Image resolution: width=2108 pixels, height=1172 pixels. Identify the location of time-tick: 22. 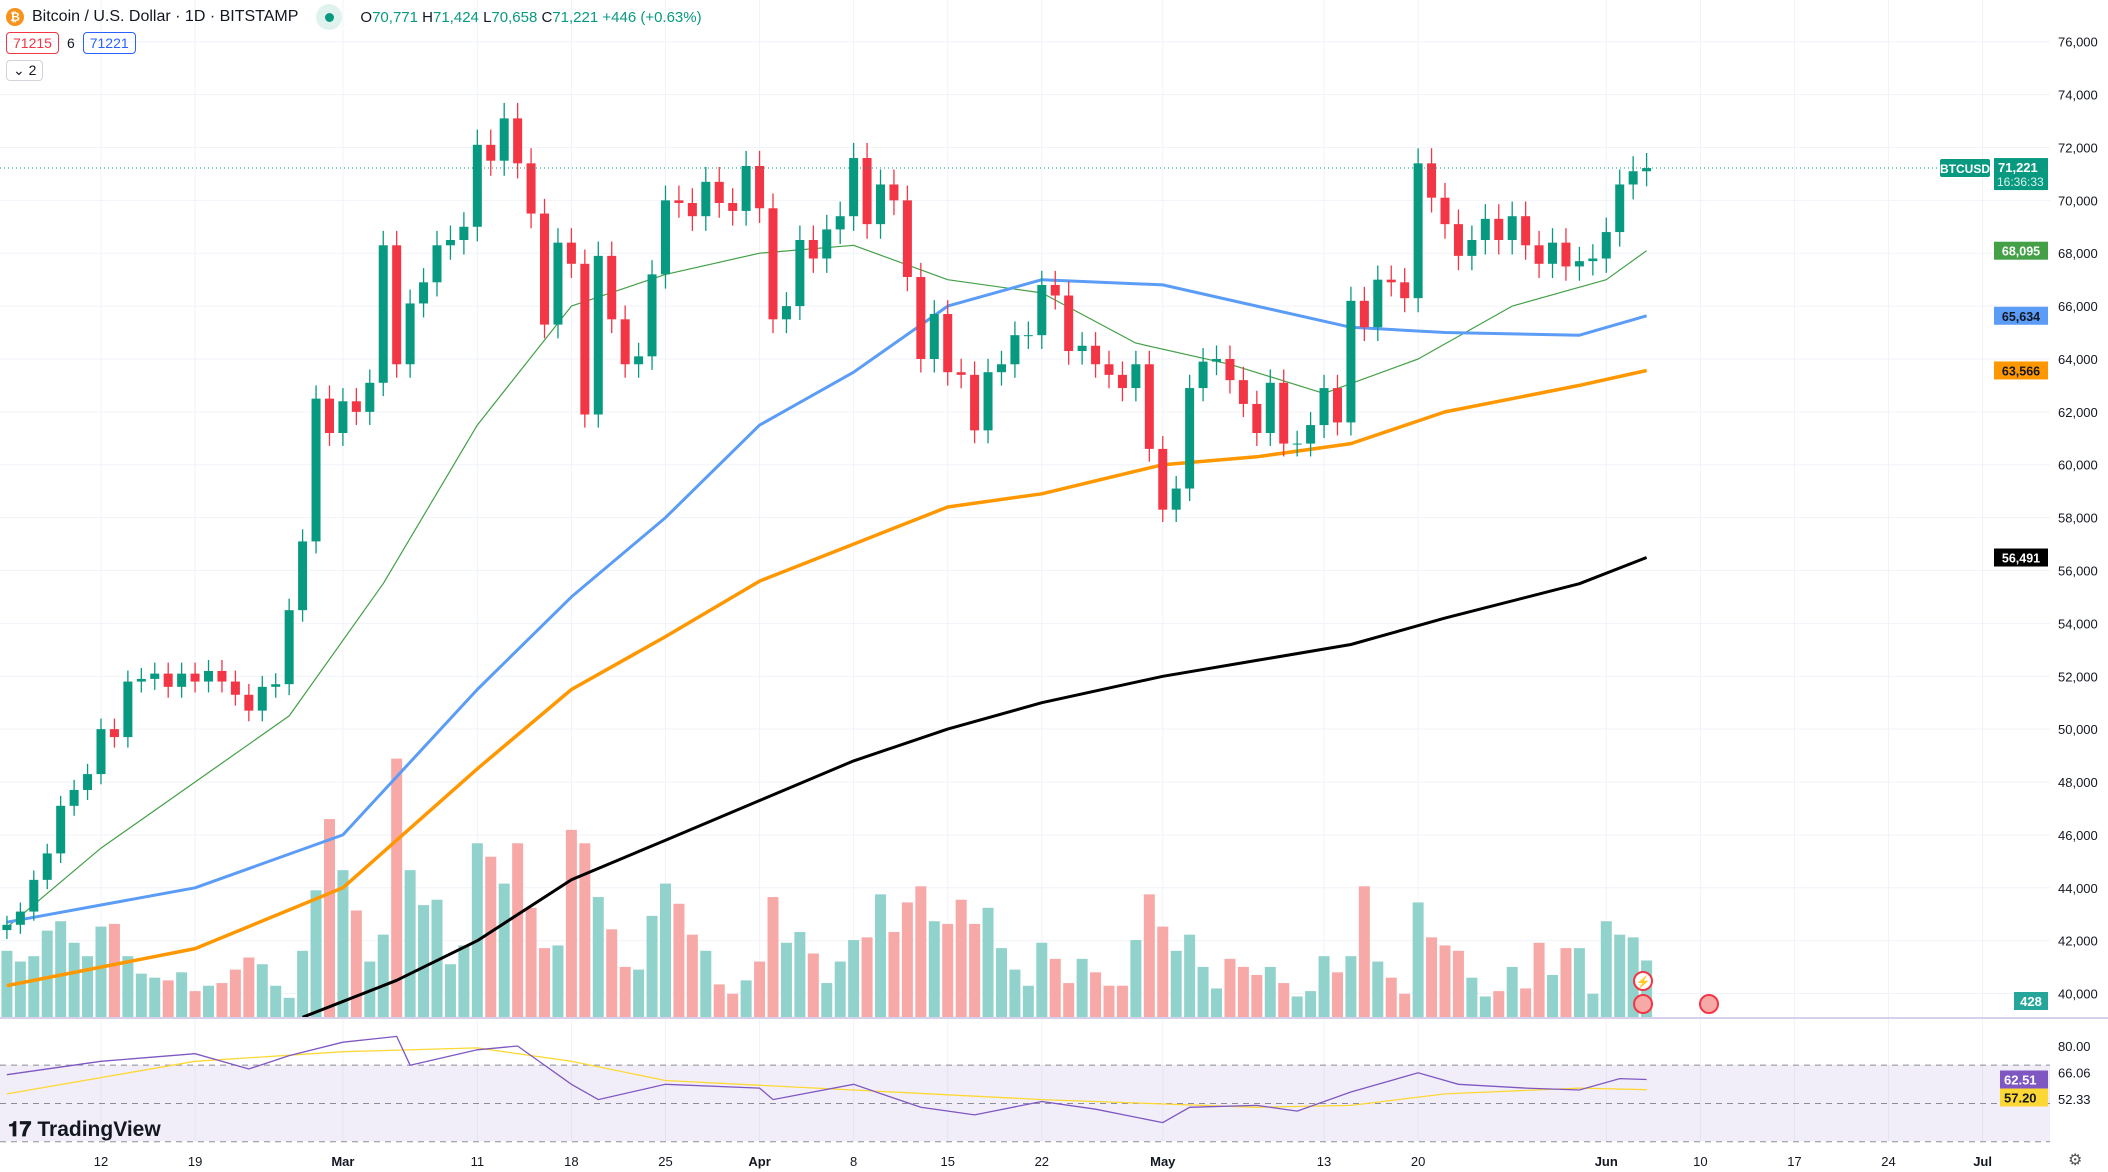
(1042, 1161).